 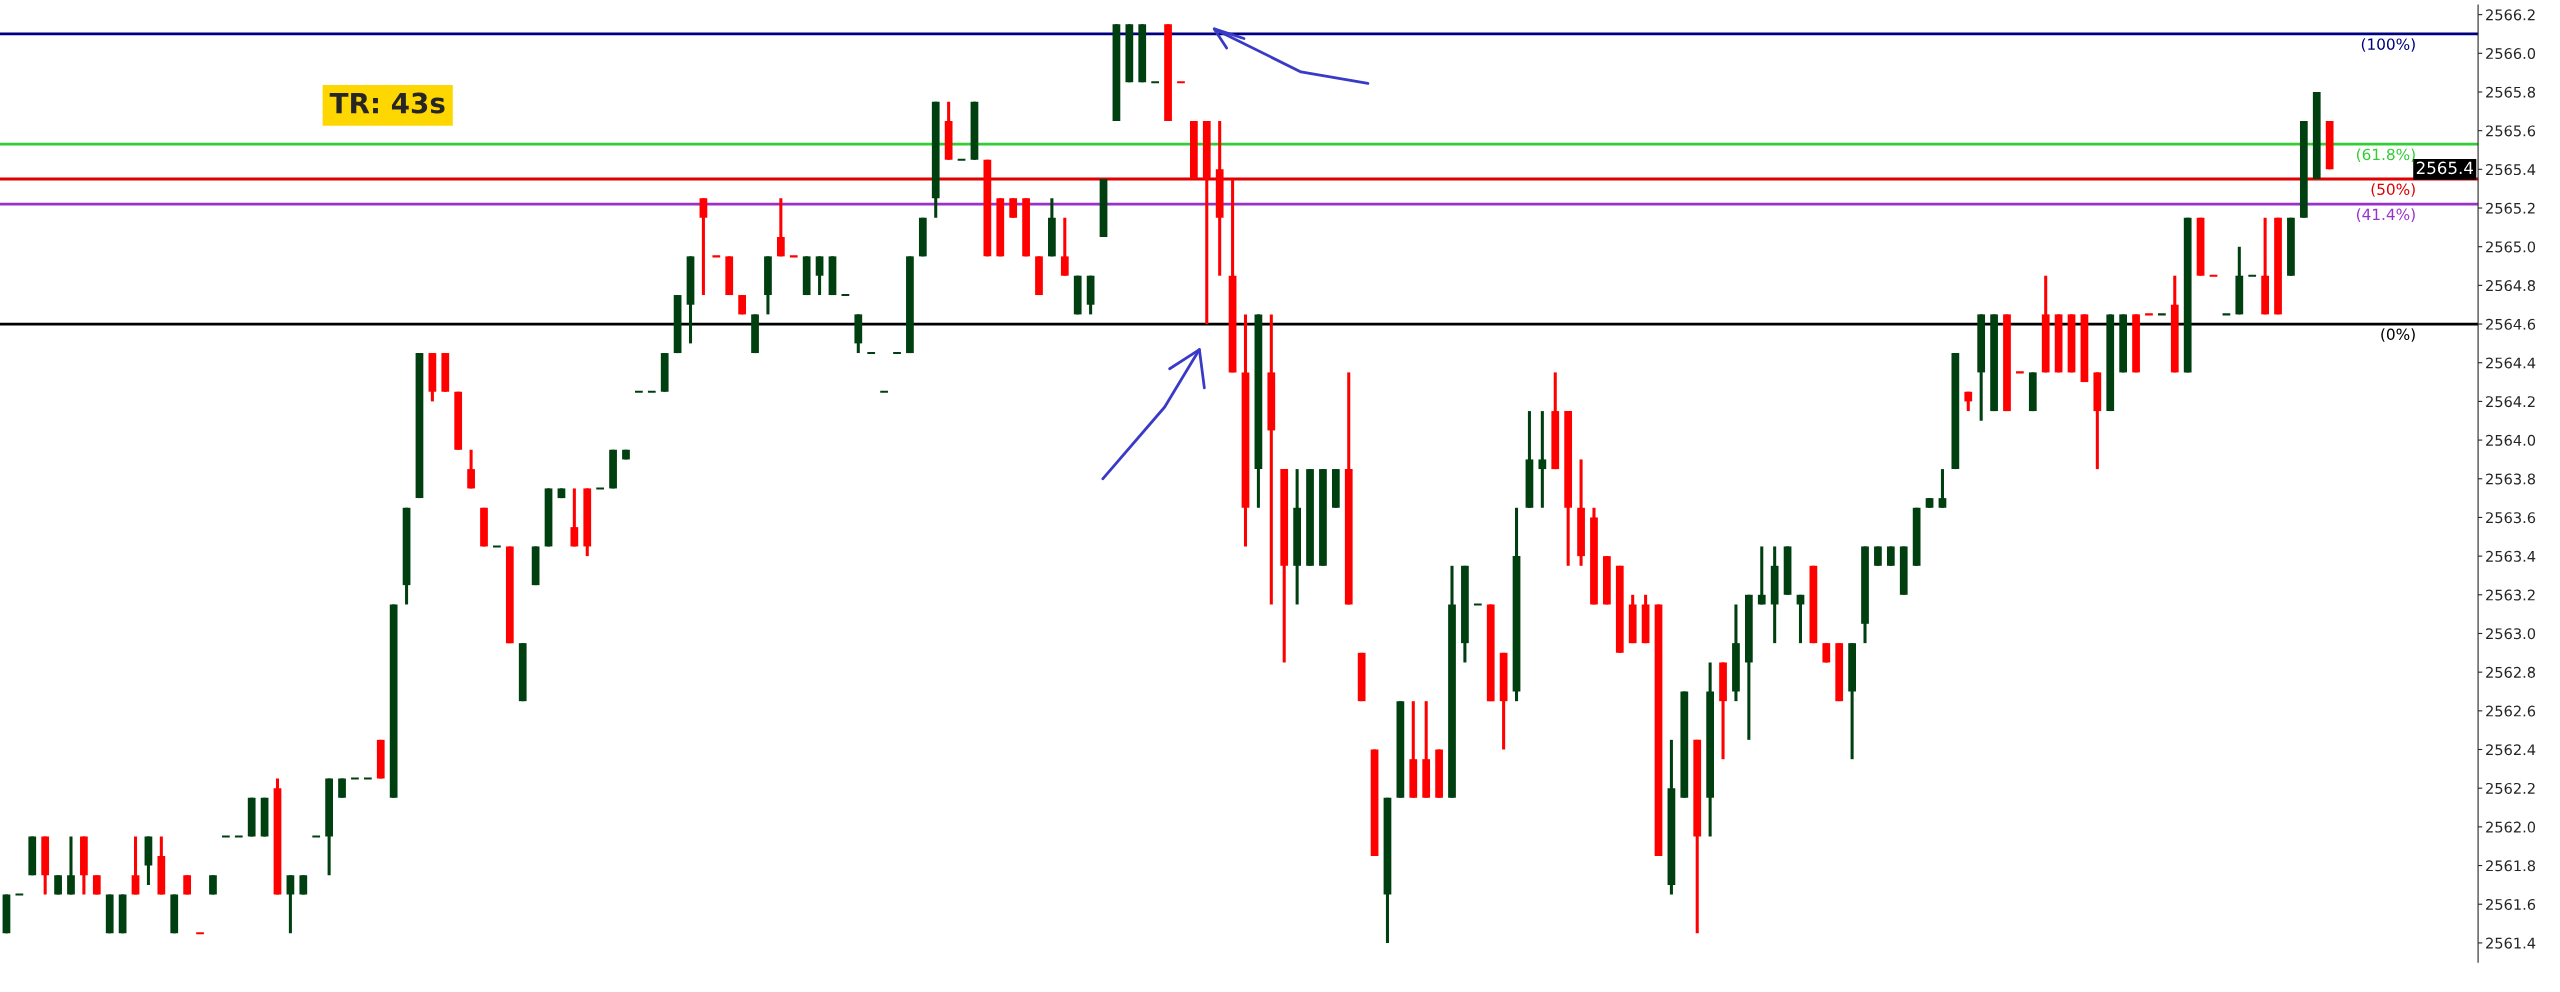 I want to click on y-tick-label: 2565.6, so click(x=2511, y=131).